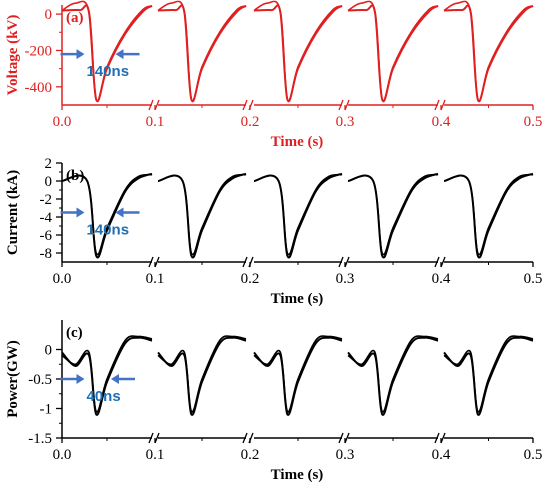 The height and width of the screenshot is (485, 550). Describe the element at coordinates (40, 439) in the screenshot. I see `y-tick-label: -1.5` at that location.